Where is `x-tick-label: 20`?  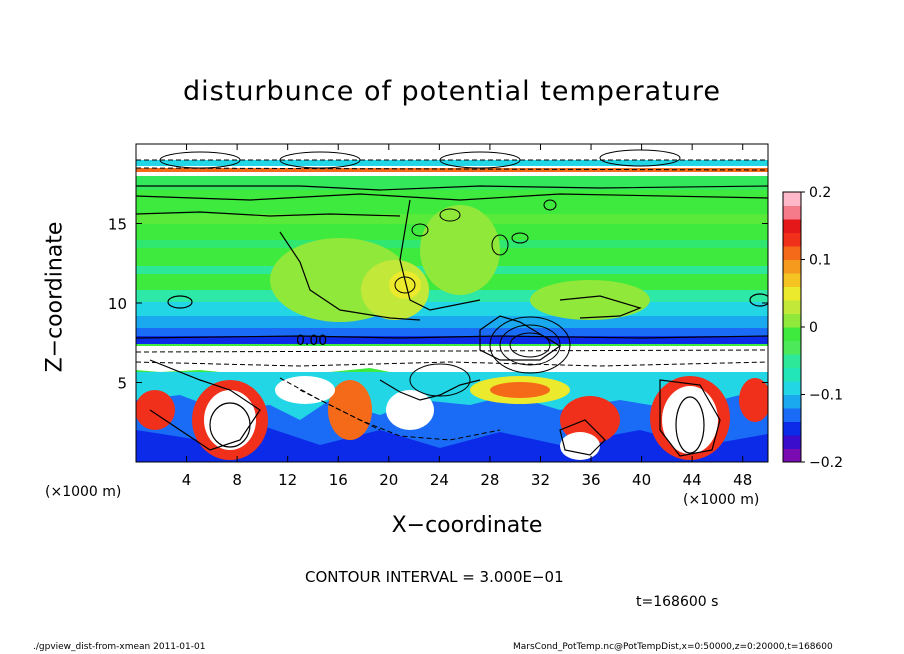 x-tick-label: 20 is located at coordinates (388, 480).